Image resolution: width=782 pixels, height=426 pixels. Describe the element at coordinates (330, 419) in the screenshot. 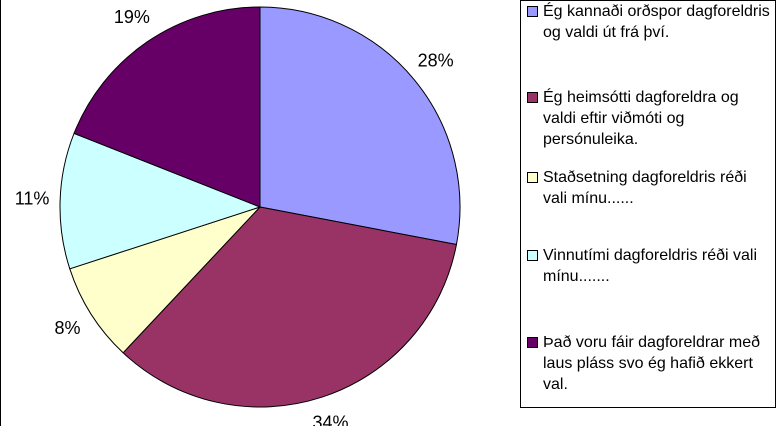

I see `data-label: 34%` at that location.